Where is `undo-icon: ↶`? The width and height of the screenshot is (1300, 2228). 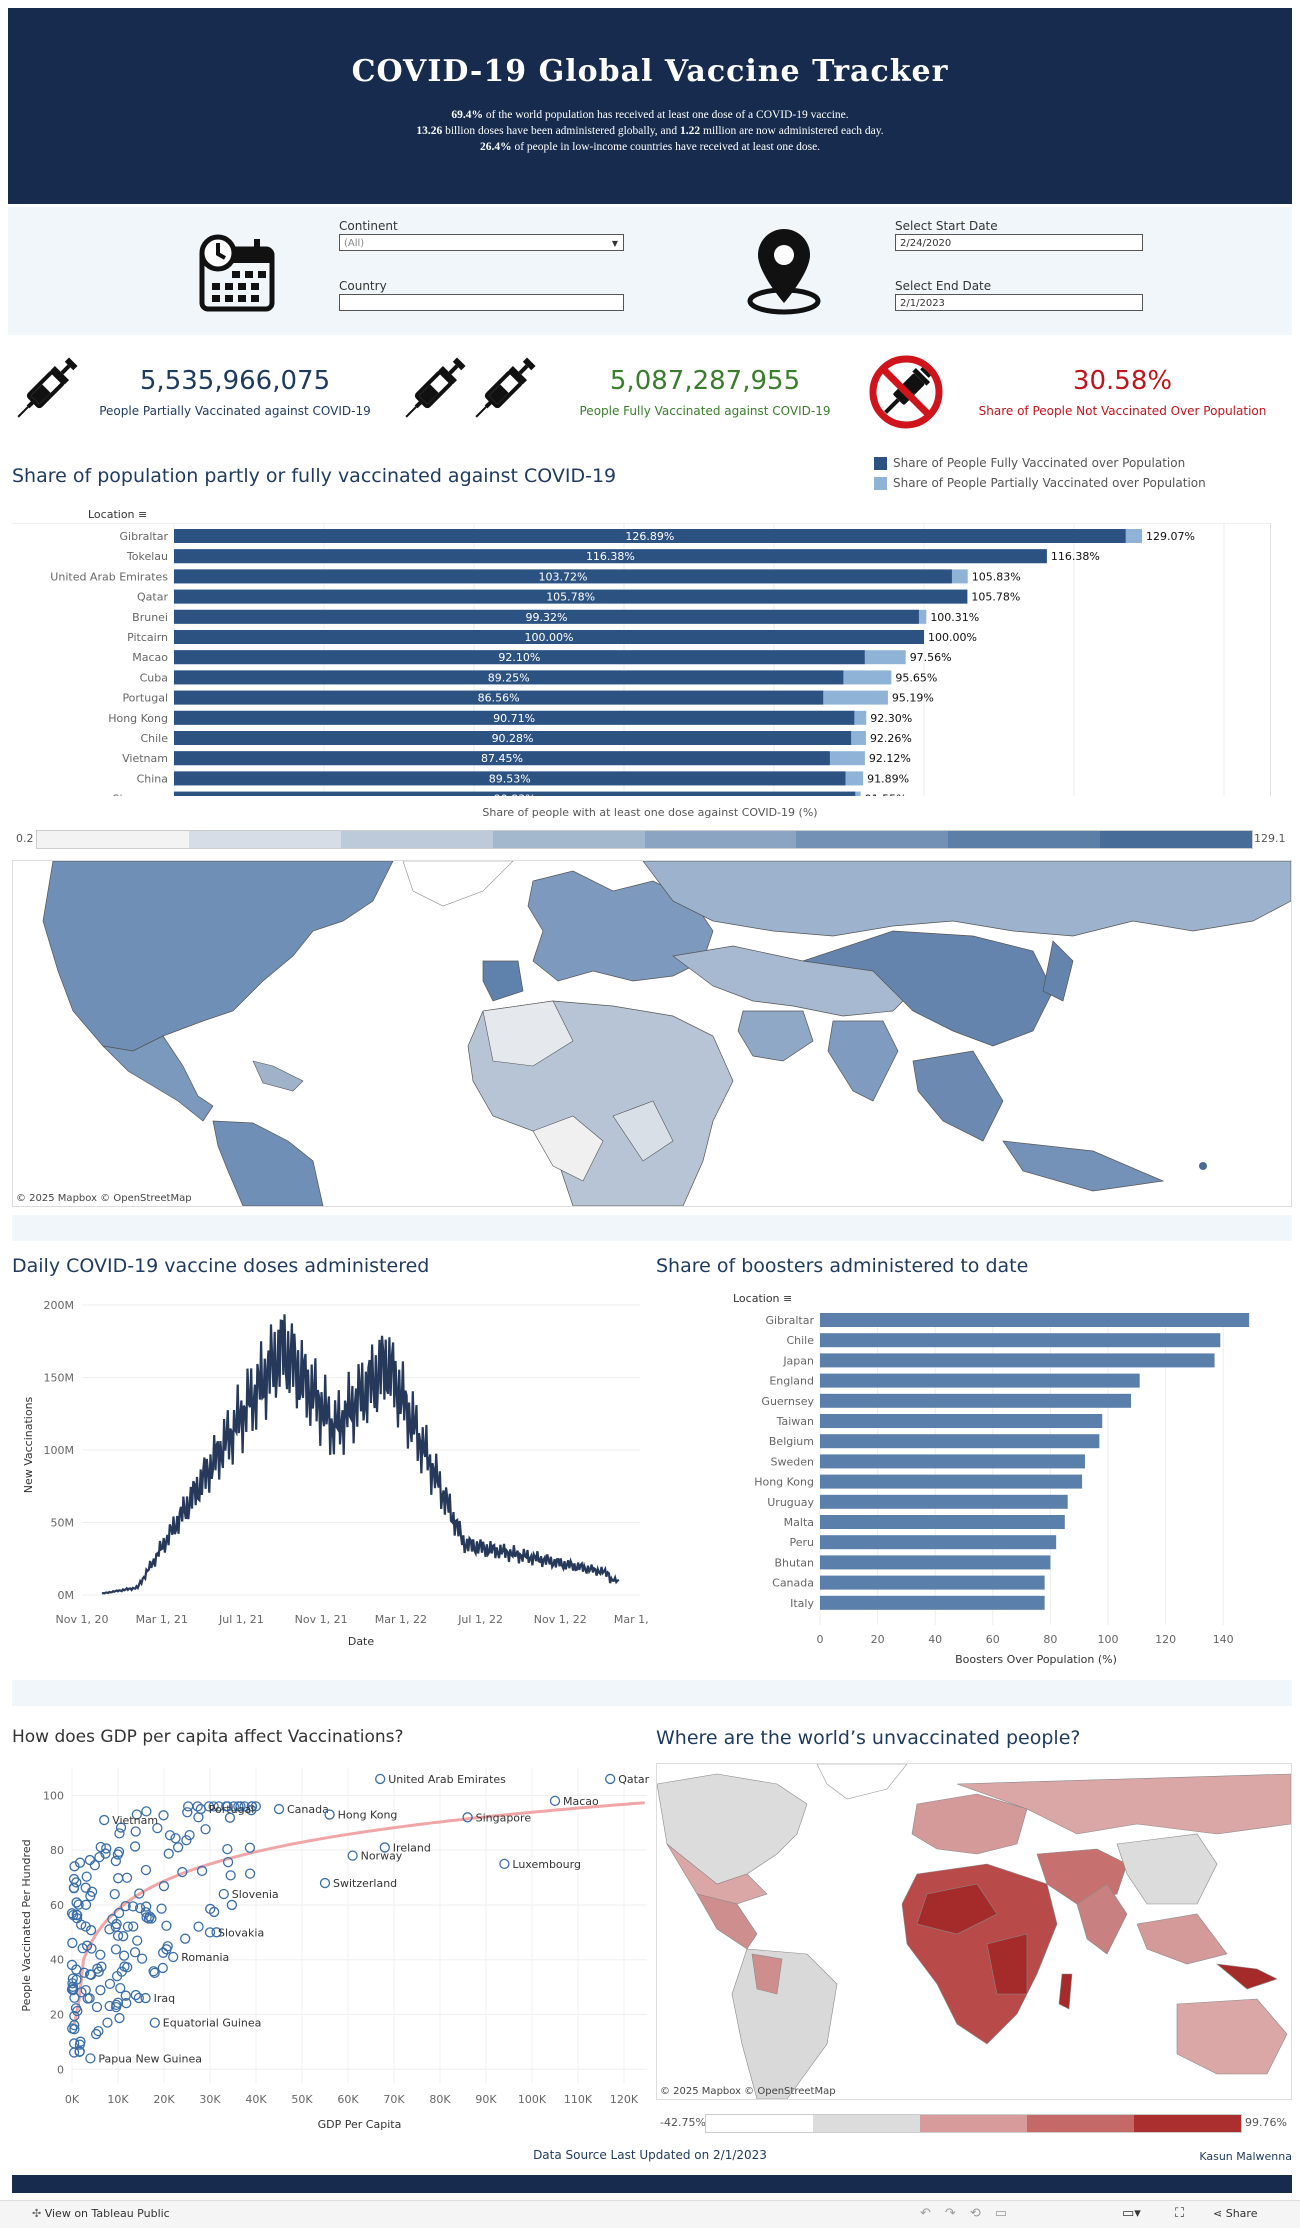 undo-icon: ↶ is located at coordinates (932, 2213).